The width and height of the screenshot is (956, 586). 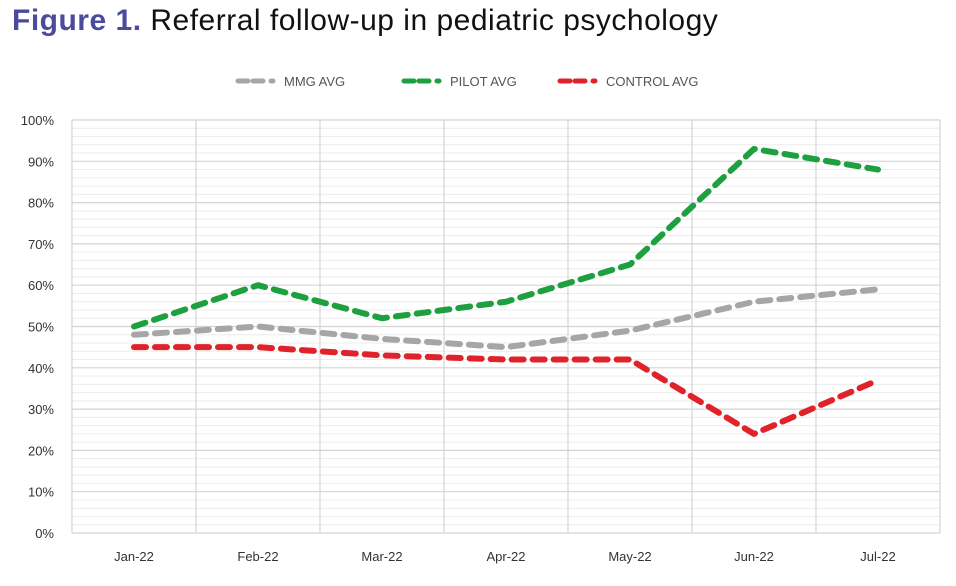 I want to click on legend-label: PILOT AVG, so click(x=483, y=81).